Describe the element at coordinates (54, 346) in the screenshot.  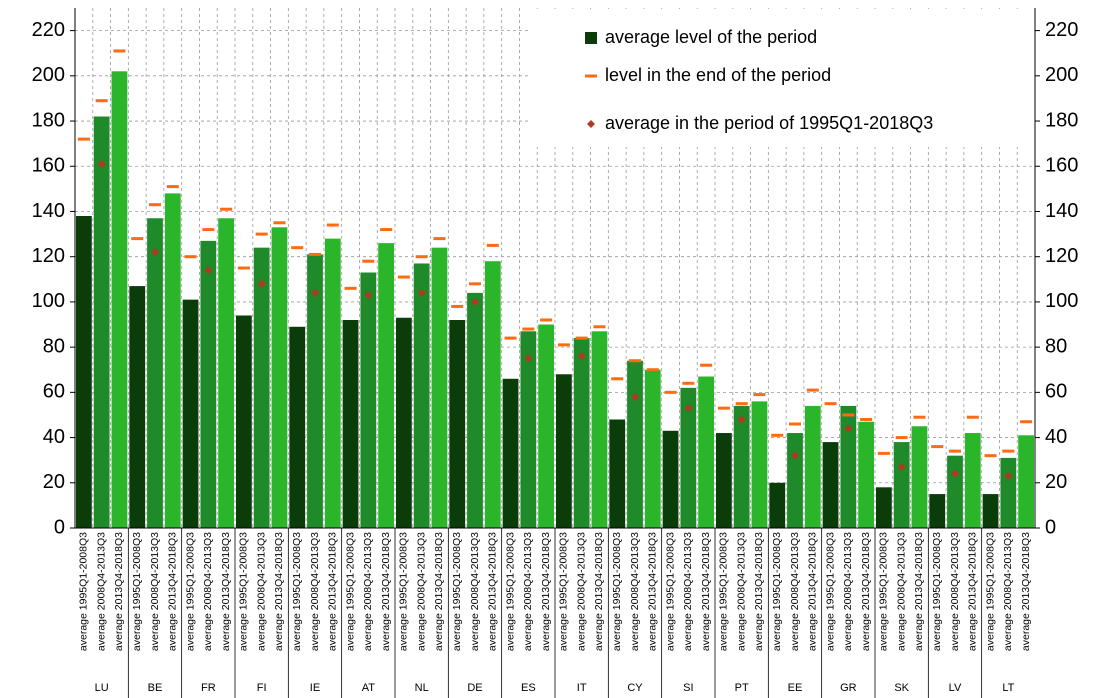
I see `y-tick-label: 80` at that location.